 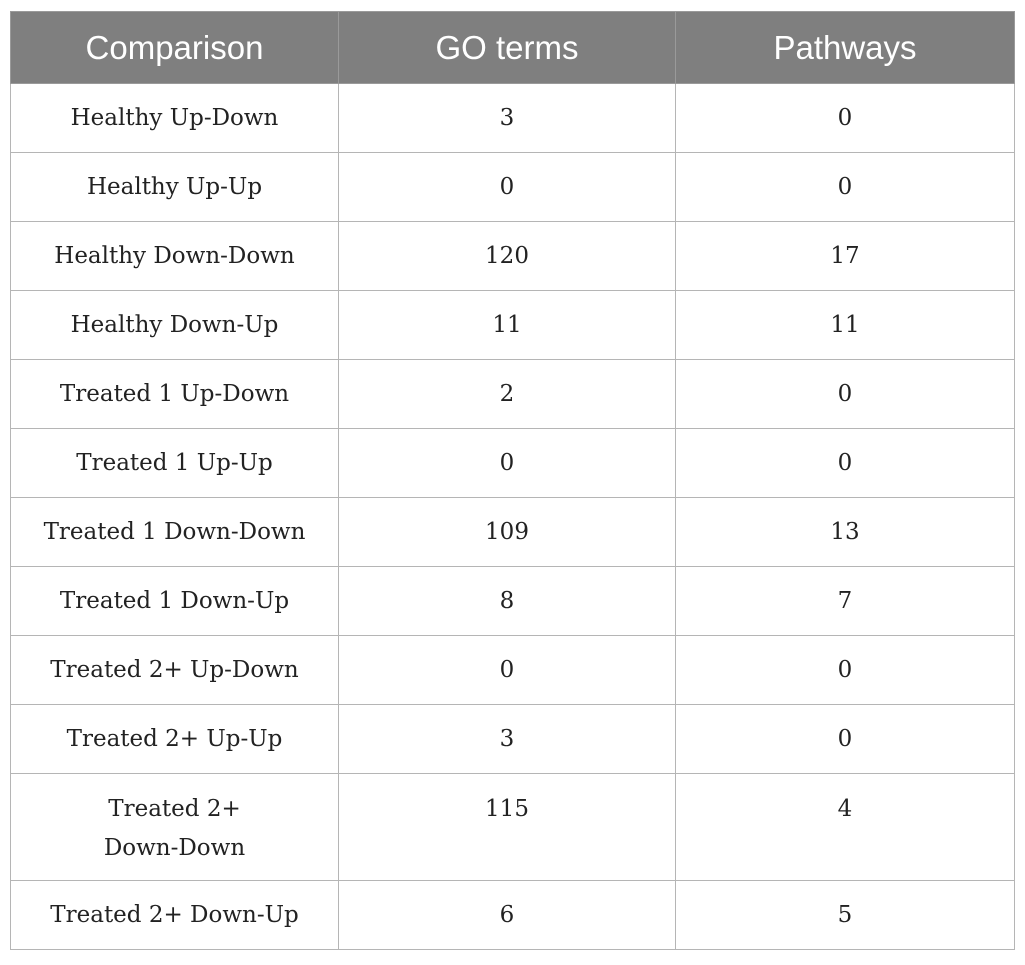 I want to click on table-row: Treated 1 Down-Up 8 7, so click(x=512, y=601).